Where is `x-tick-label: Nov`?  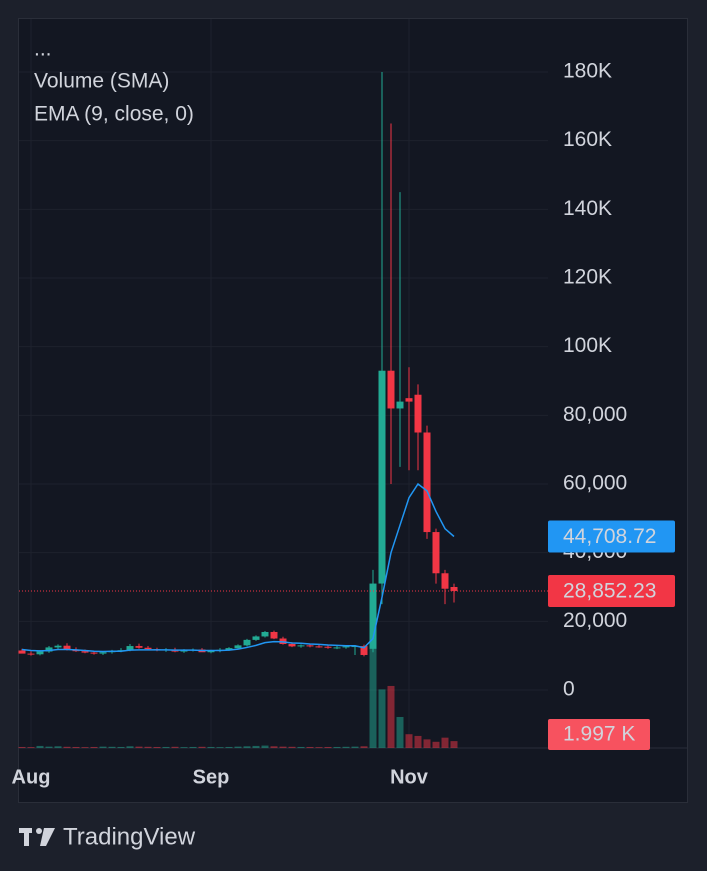
x-tick-label: Nov is located at coordinates (409, 777).